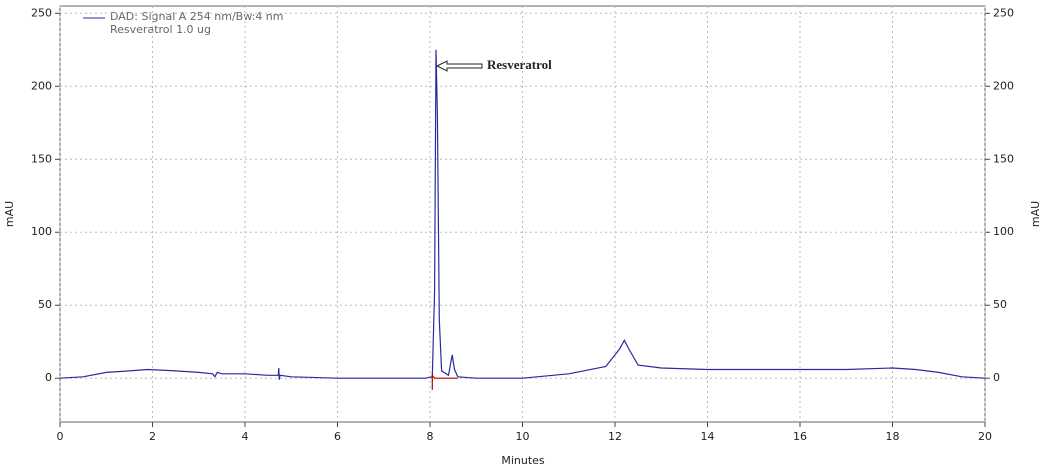  Describe the element at coordinates (800, 436) in the screenshot. I see `x-tick-label: 16` at that location.